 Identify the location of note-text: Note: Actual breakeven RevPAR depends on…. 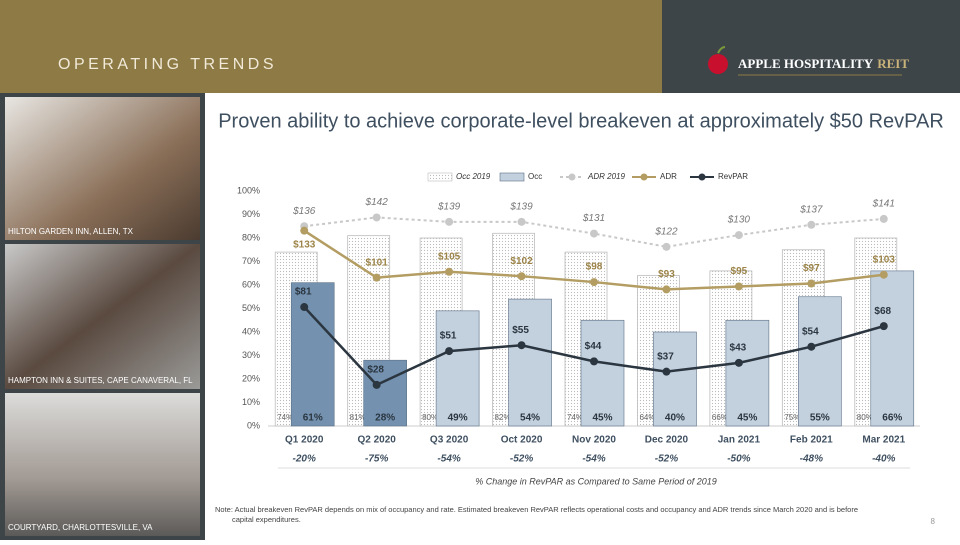
(536, 509).